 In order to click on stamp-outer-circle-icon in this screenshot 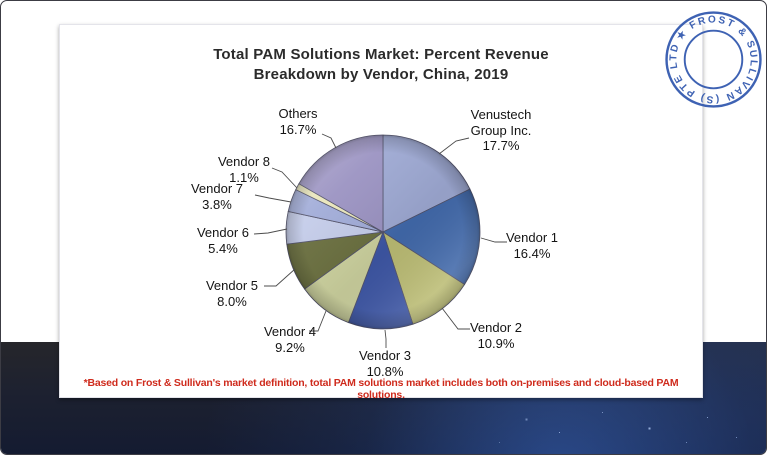, I will do `click(713, 59)`.